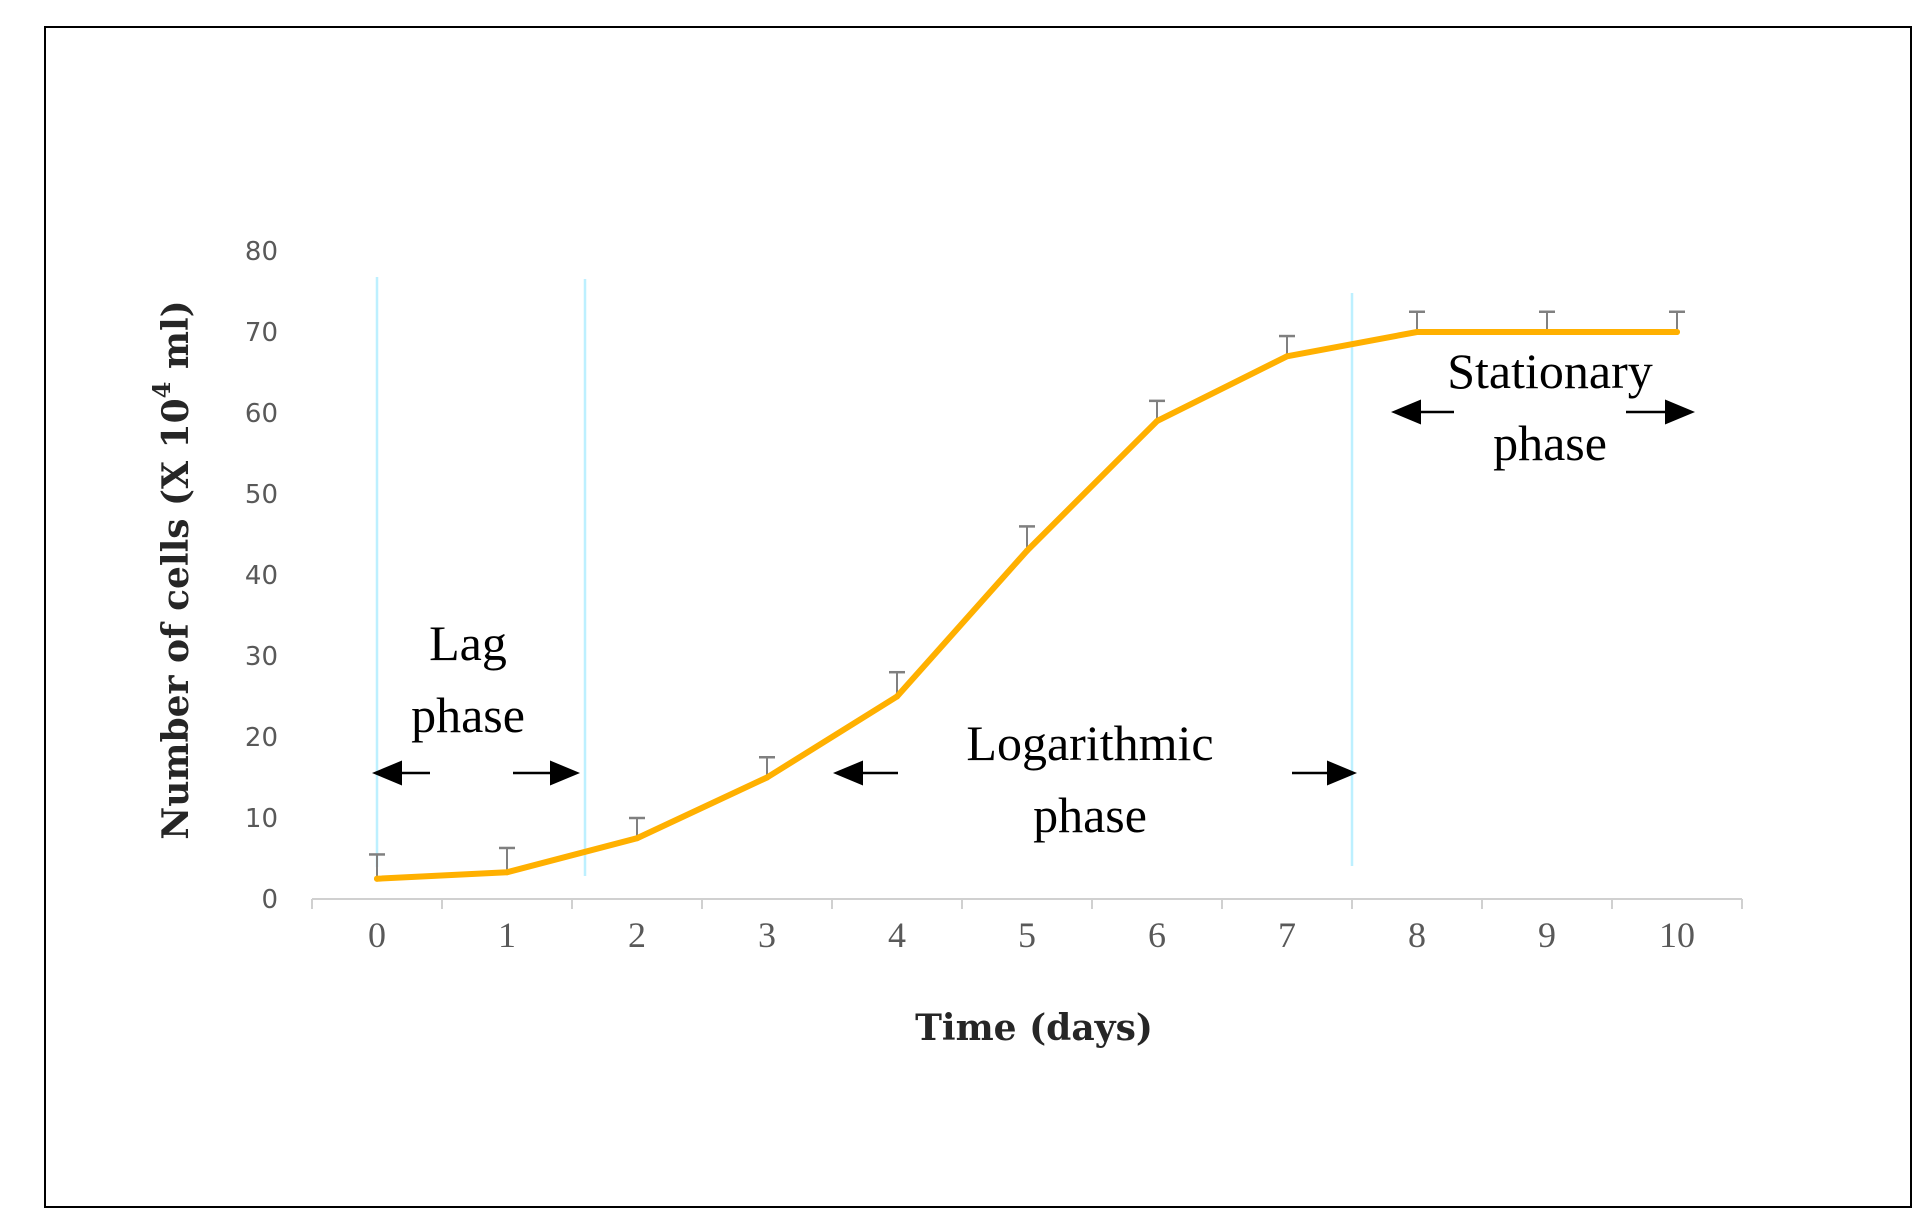  I want to click on y-axis-title-main: Number of cells (X 10, so click(176, 618).